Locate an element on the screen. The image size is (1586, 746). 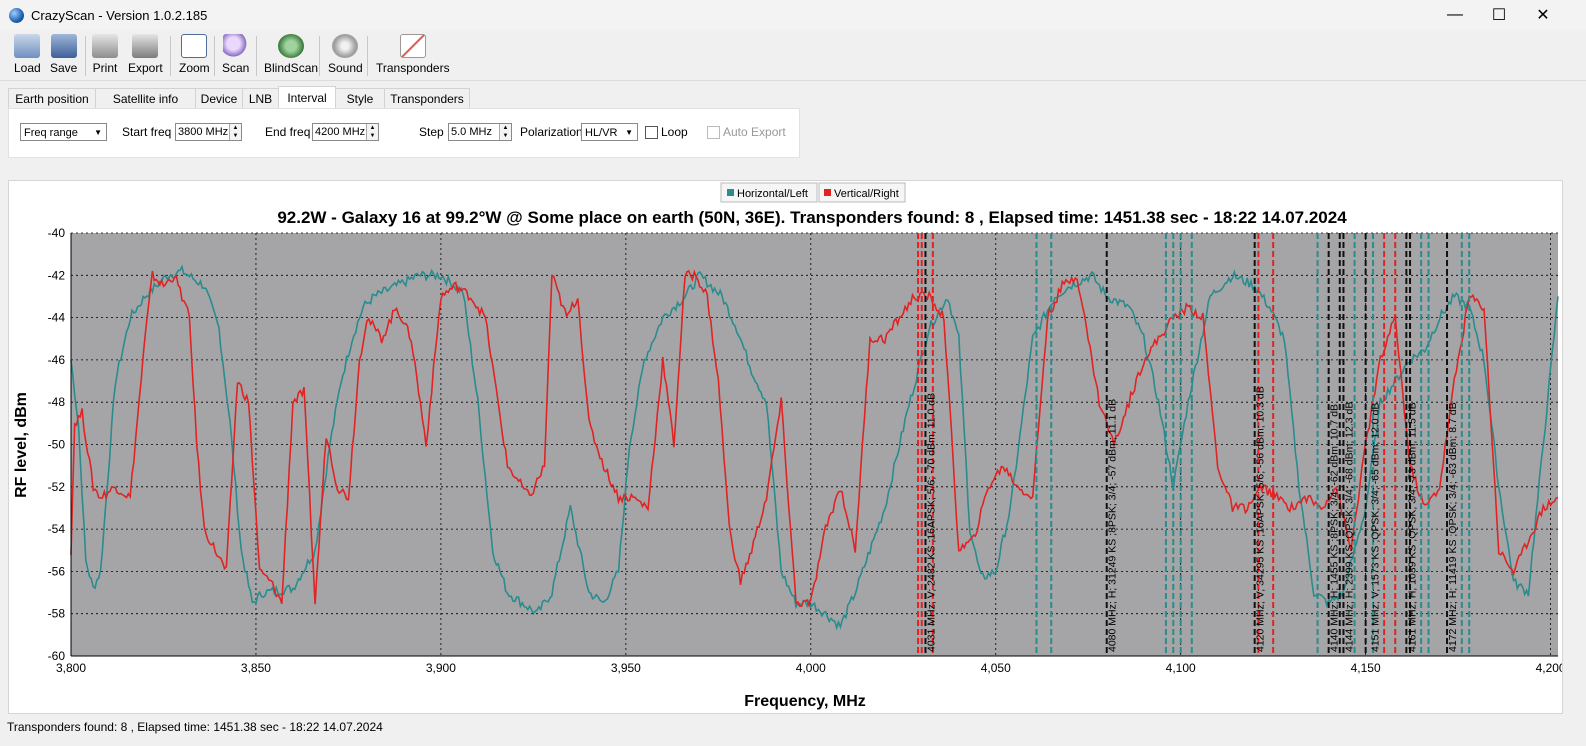
floppy-disk-icon is located at coordinates (63, 46).